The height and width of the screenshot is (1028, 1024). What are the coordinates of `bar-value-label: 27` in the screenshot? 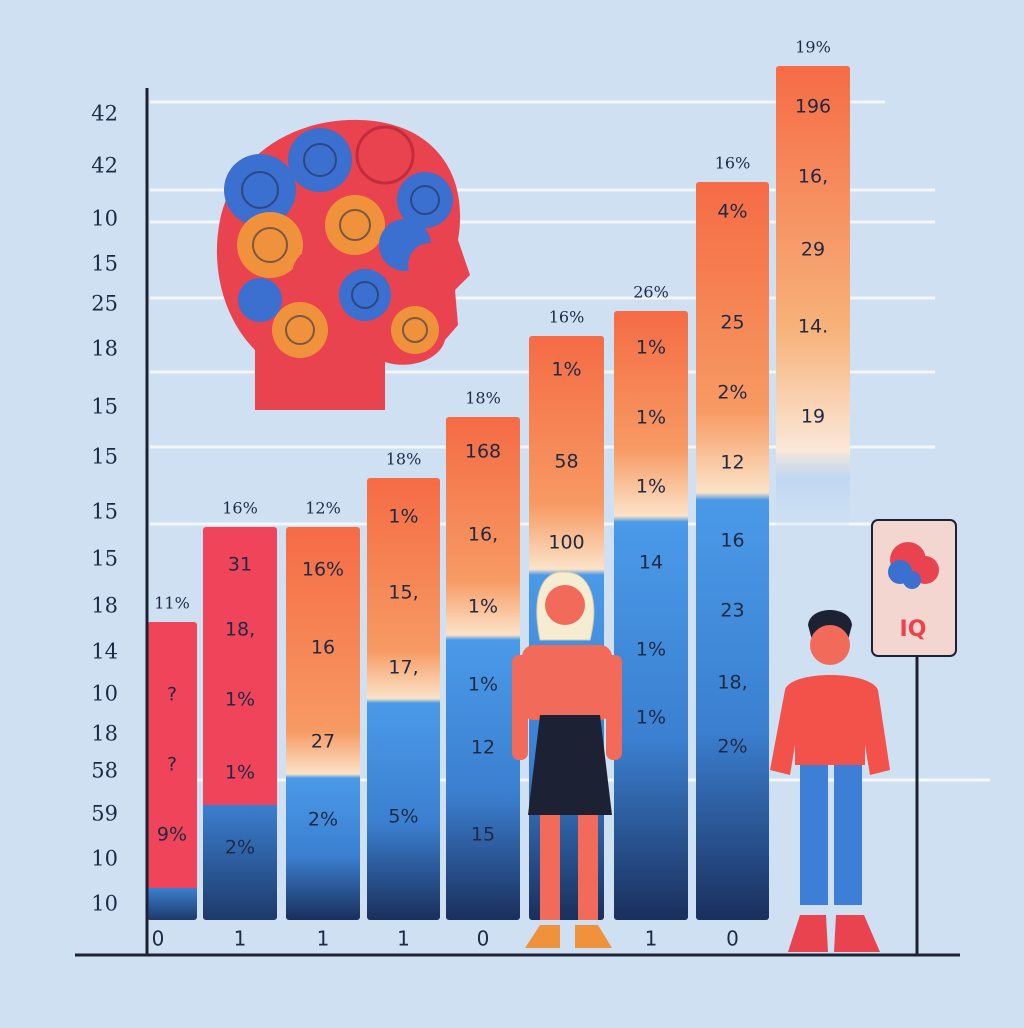 It's located at (323, 742).